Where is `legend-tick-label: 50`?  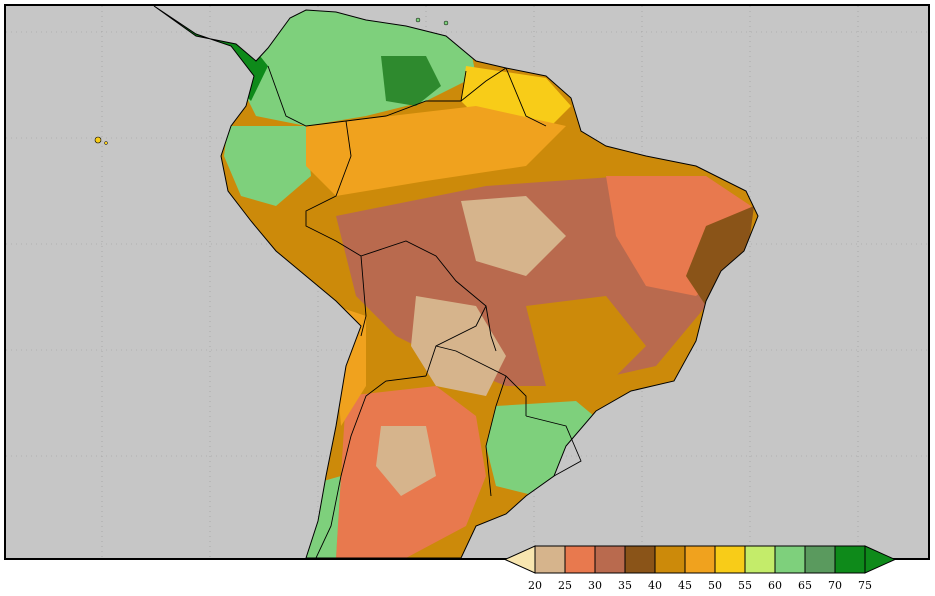
legend-tick-label: 50 is located at coordinates (715, 585).